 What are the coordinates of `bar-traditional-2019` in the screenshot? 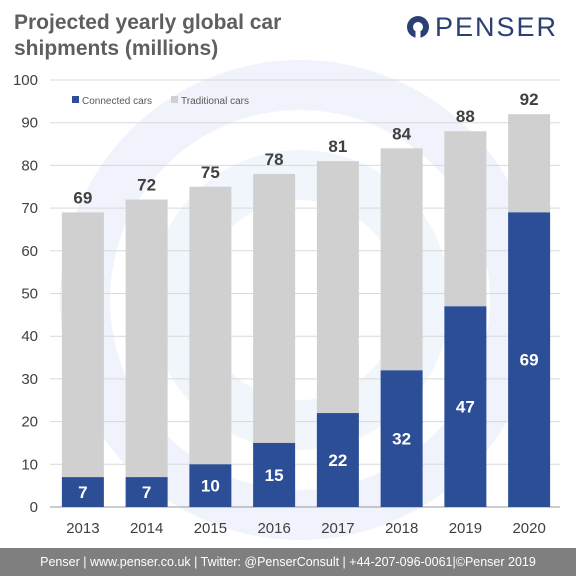 It's located at (465, 219).